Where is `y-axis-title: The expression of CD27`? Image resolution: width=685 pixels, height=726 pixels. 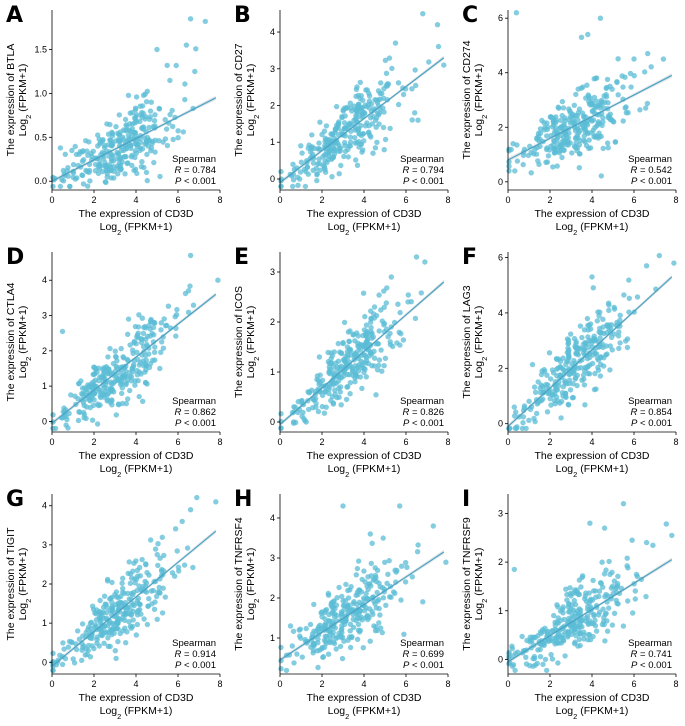 y-axis-title: The expression of CD27 is located at coordinates (239, 99).